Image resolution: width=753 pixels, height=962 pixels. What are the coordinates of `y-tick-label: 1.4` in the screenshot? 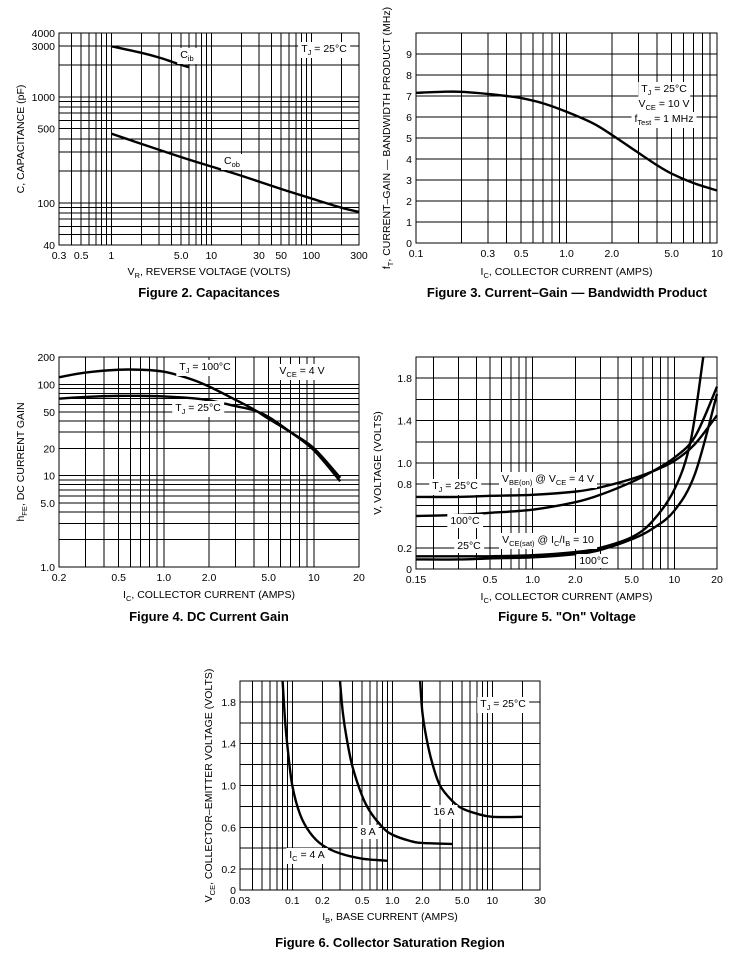 It's located at (228, 745).